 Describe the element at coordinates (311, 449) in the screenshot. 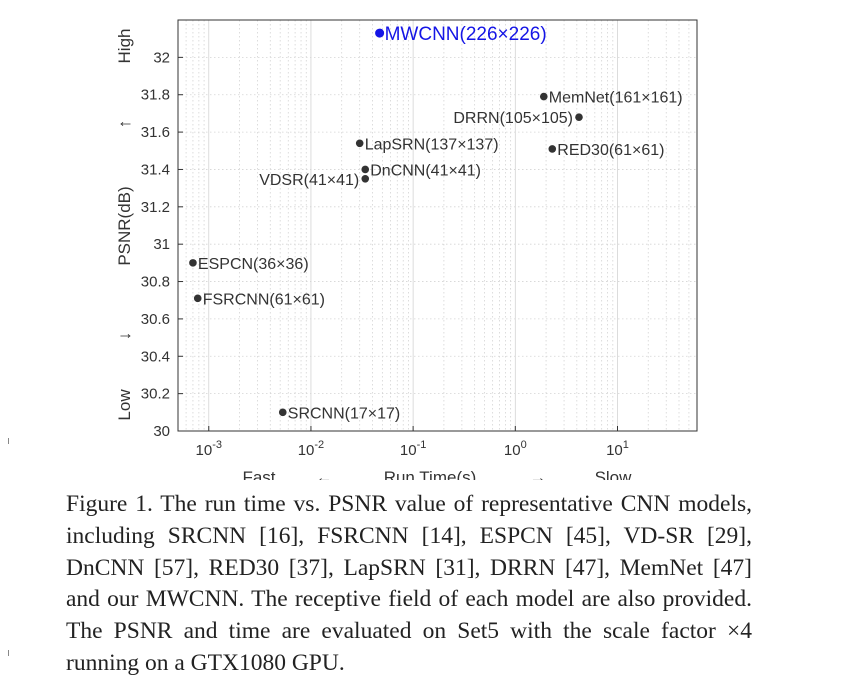

I see `x-tick-label: 10⁻²` at that location.